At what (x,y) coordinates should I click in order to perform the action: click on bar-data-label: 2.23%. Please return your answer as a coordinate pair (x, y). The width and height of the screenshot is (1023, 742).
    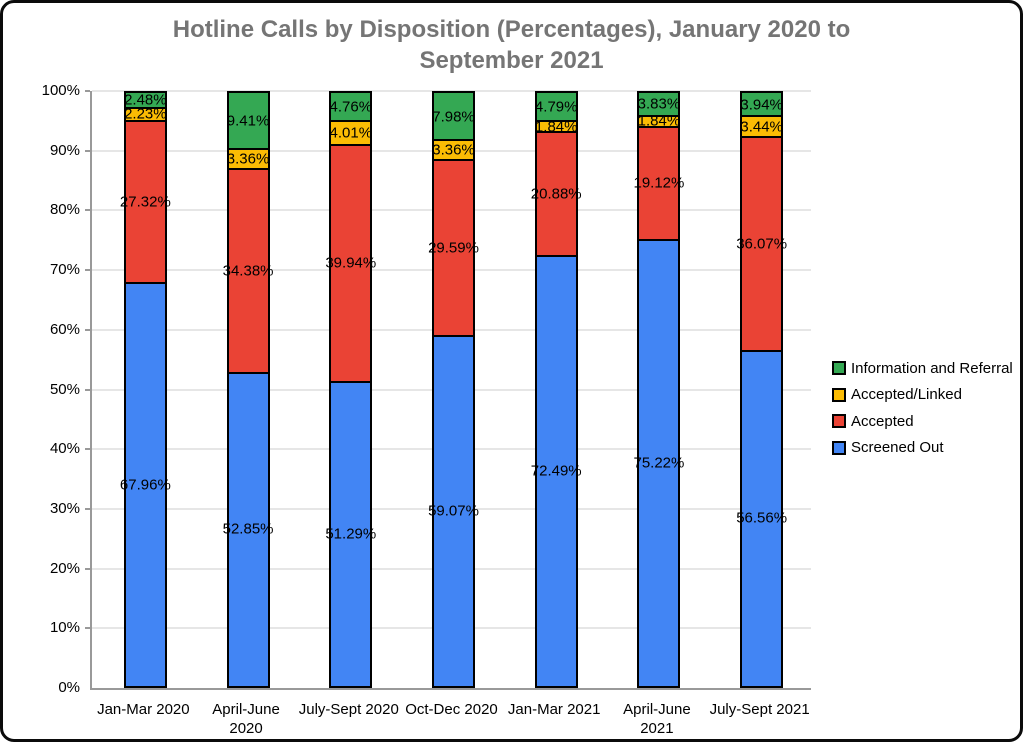
    Looking at the image, I should click on (145, 114).